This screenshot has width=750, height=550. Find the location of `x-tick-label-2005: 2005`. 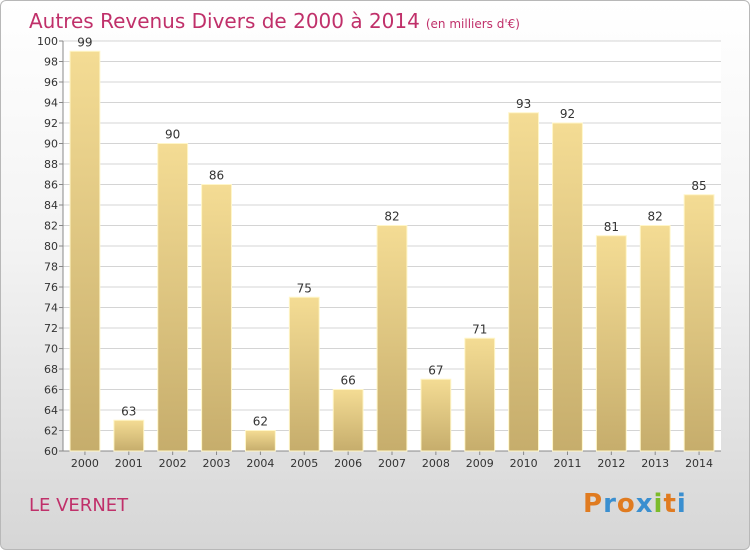

x-tick-label-2005: 2005 is located at coordinates (304, 463).